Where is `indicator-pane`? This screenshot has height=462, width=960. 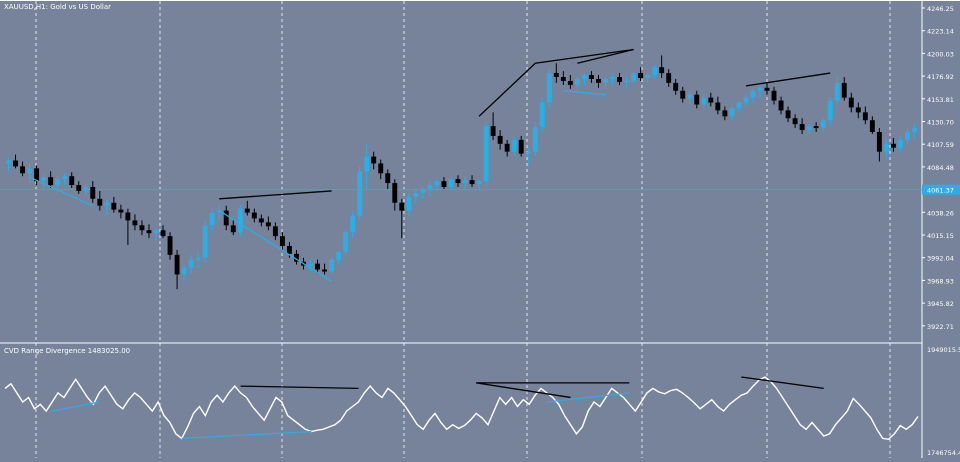 indicator-pane is located at coordinates (461, 408).